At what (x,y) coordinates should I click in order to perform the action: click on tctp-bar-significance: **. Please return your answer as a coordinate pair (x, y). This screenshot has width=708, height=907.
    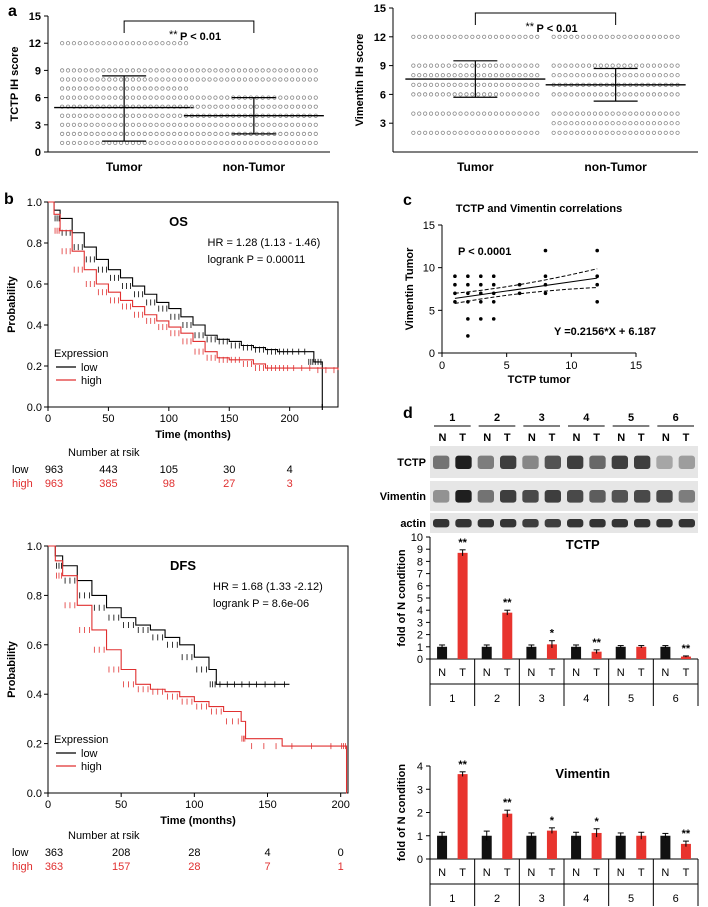
    Looking at the image, I should click on (686, 649).